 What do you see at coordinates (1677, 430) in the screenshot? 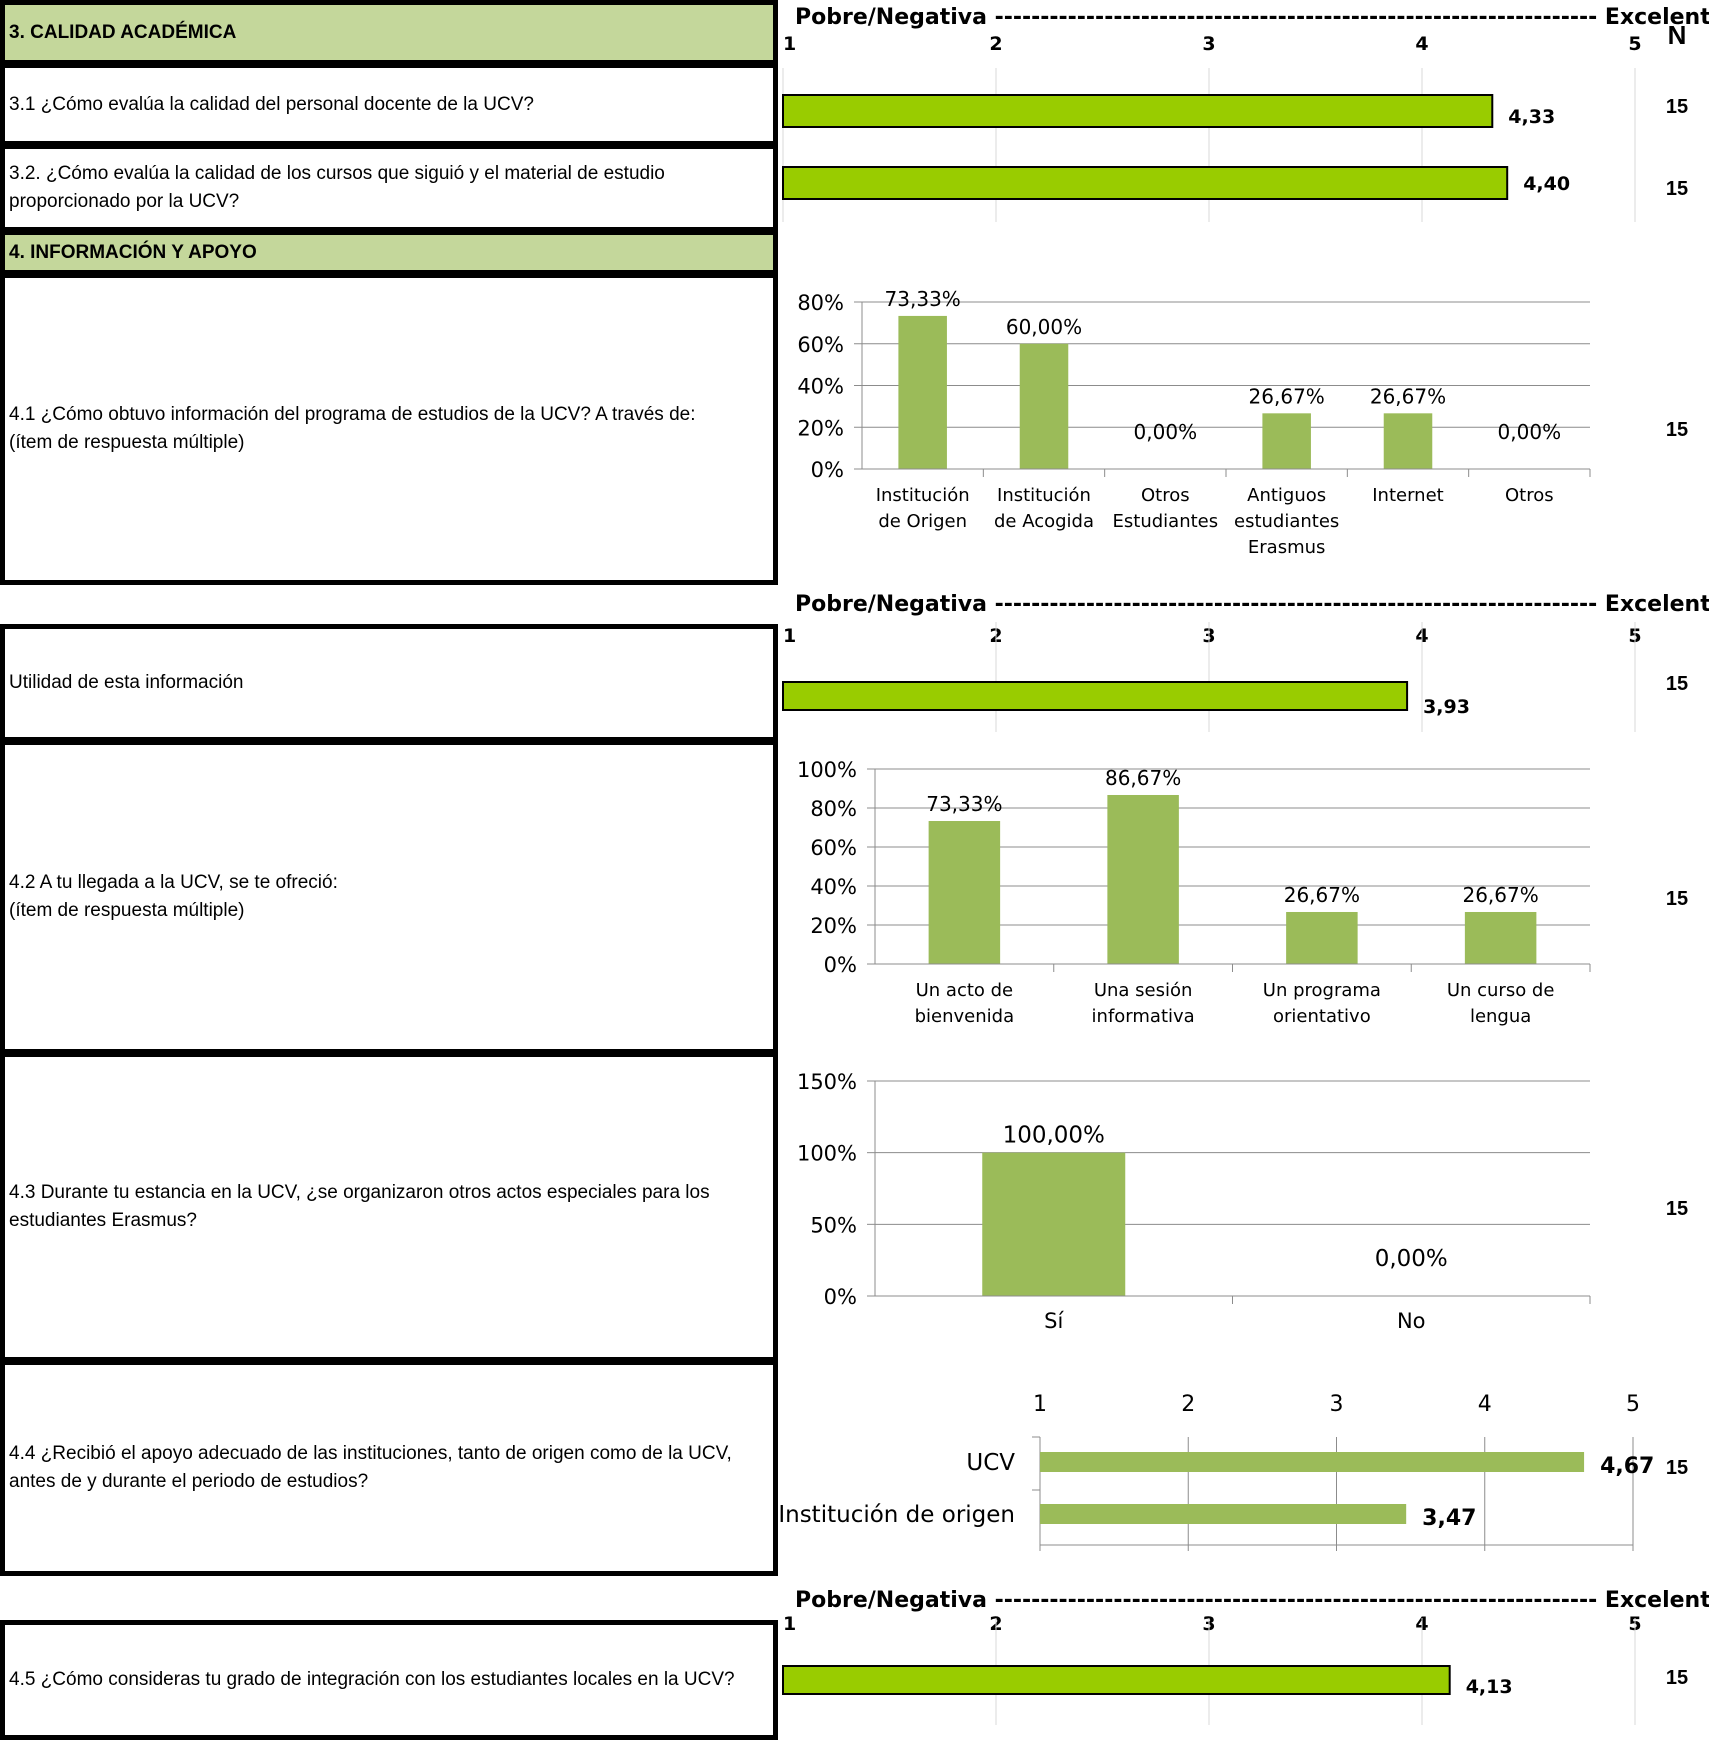
I see `n-value-4-1: 15` at bounding box center [1677, 430].